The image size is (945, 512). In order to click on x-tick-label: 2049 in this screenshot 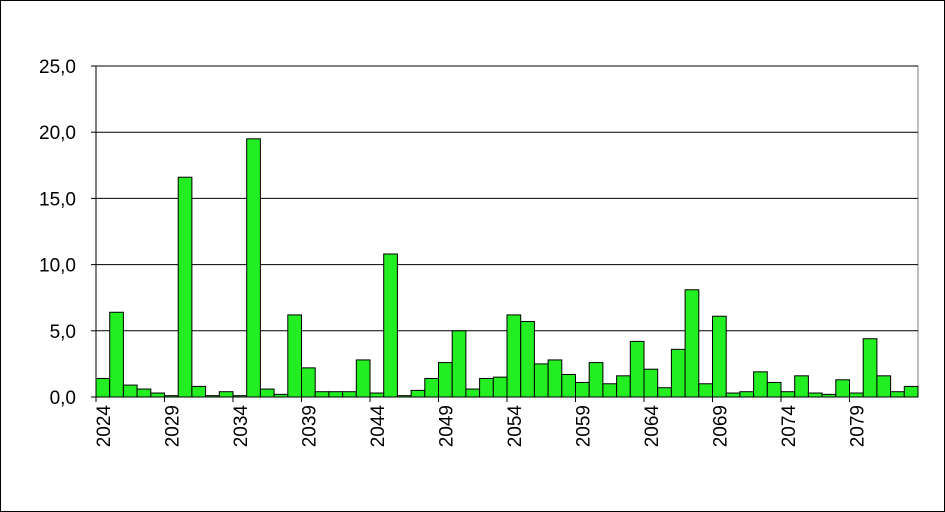, I will do `click(446, 426)`.